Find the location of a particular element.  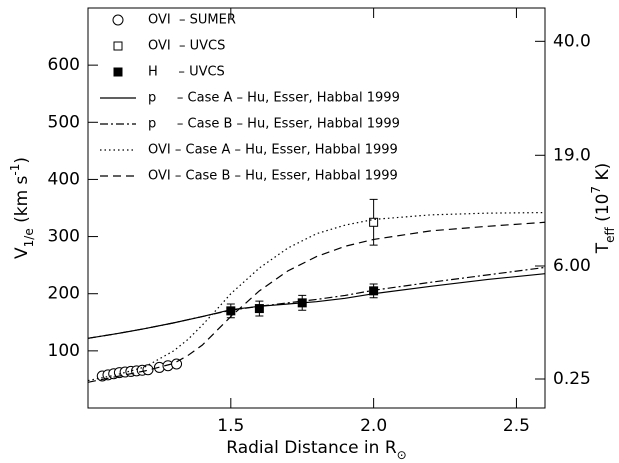

x-tick-label: 2.0 is located at coordinates (373, 426).